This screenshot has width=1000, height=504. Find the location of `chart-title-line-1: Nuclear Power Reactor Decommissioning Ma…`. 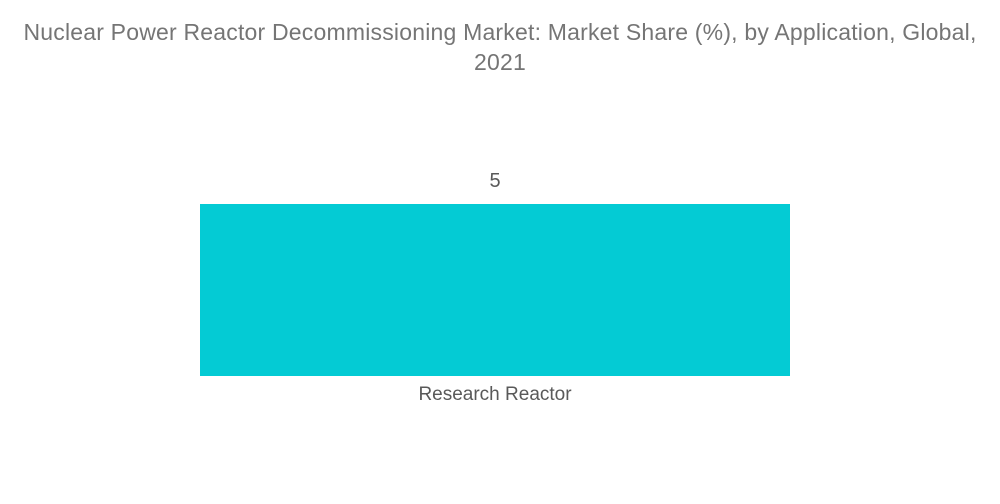

chart-title-line-1: Nuclear Power Reactor Decommissioning Ma… is located at coordinates (500, 32).